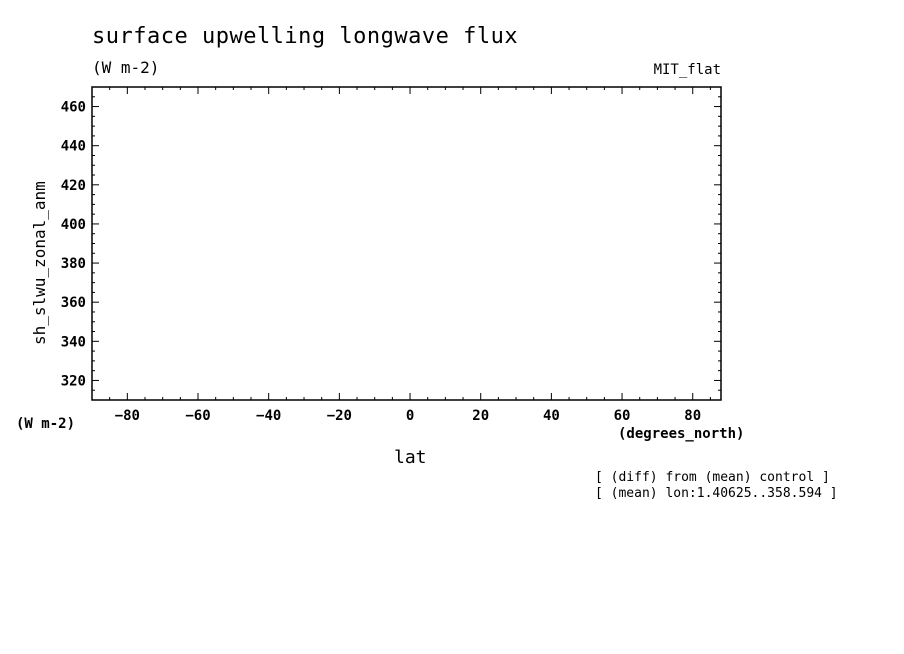 The width and height of the screenshot is (904, 654). I want to click on y-tick-label: 340, so click(73, 342).